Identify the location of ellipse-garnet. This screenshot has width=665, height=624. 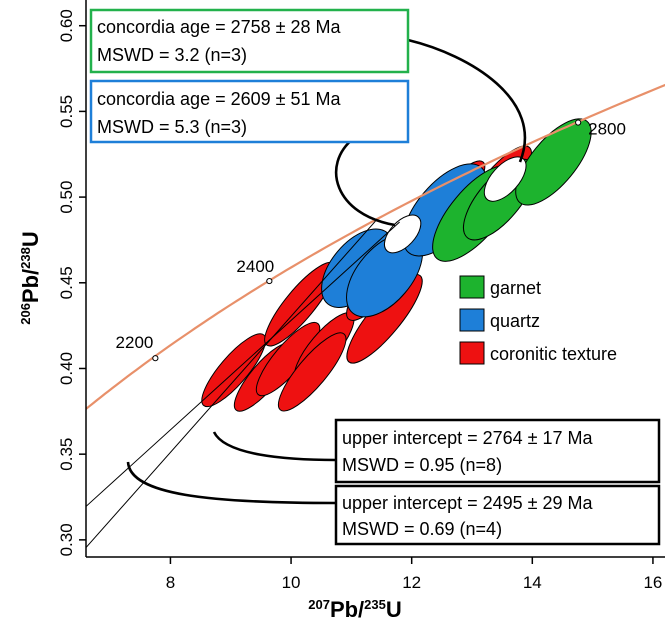
(553, 162).